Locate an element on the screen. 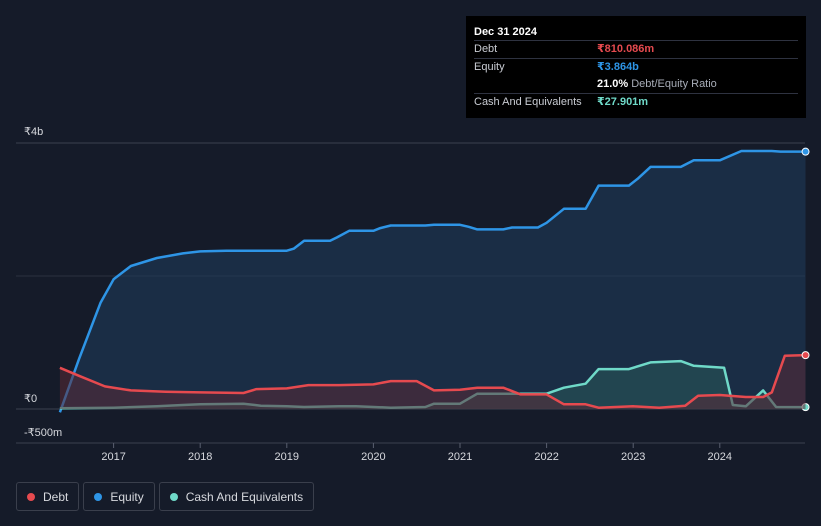 The image size is (821, 526). legend-dot-equity is located at coordinates (98, 496).